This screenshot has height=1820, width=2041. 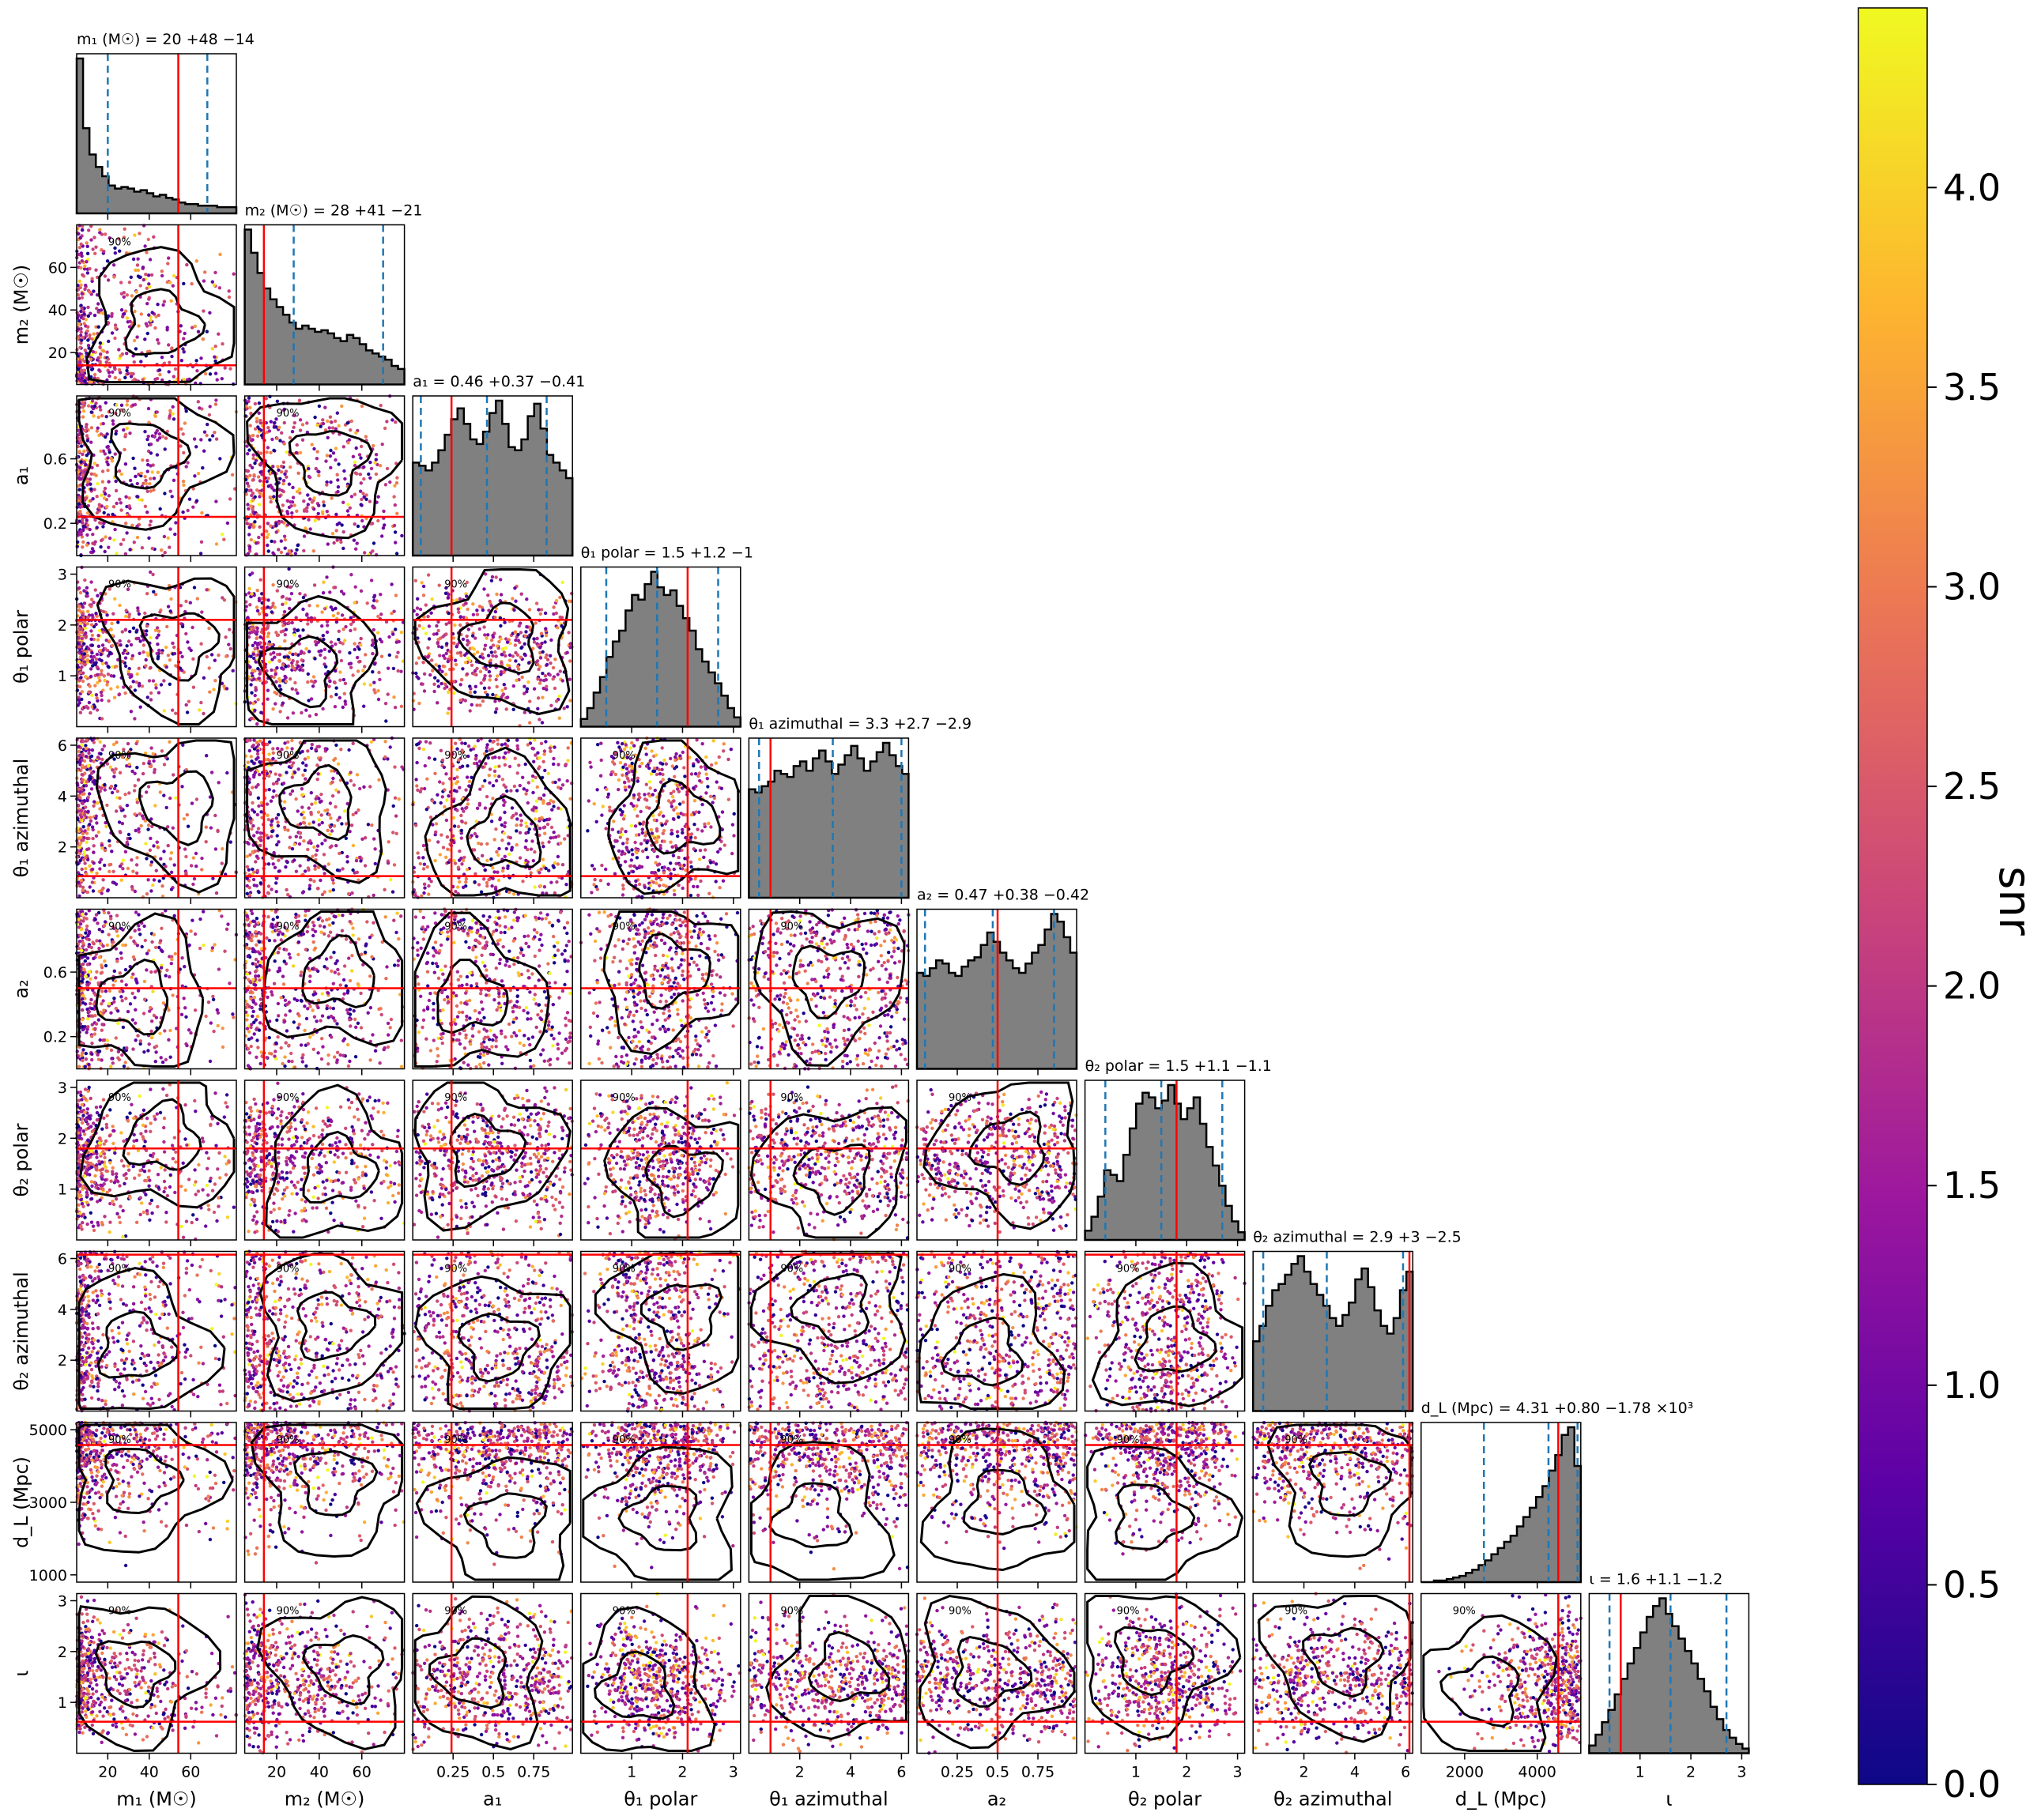 I want to click on panel-frame, so click(x=325, y=476).